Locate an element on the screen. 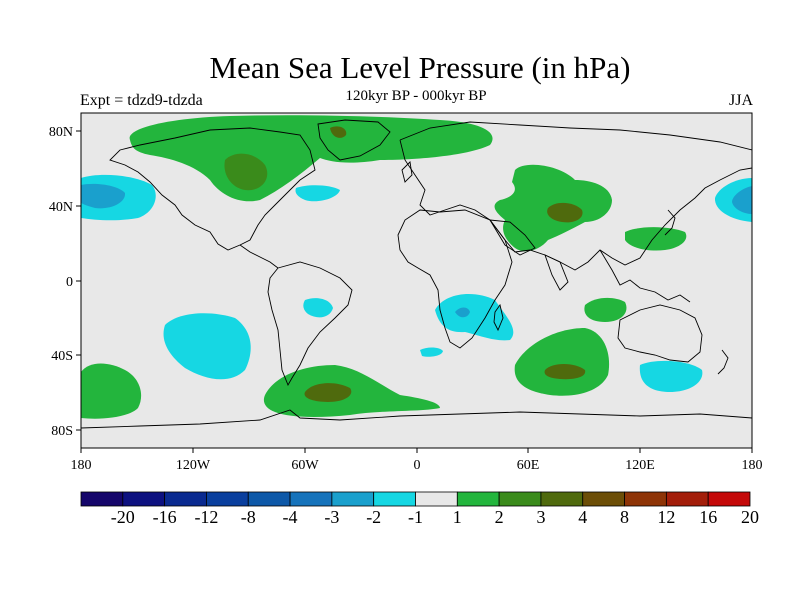  latitude-axis: 80N 40N 0 40S 80S is located at coordinates (65, 282).